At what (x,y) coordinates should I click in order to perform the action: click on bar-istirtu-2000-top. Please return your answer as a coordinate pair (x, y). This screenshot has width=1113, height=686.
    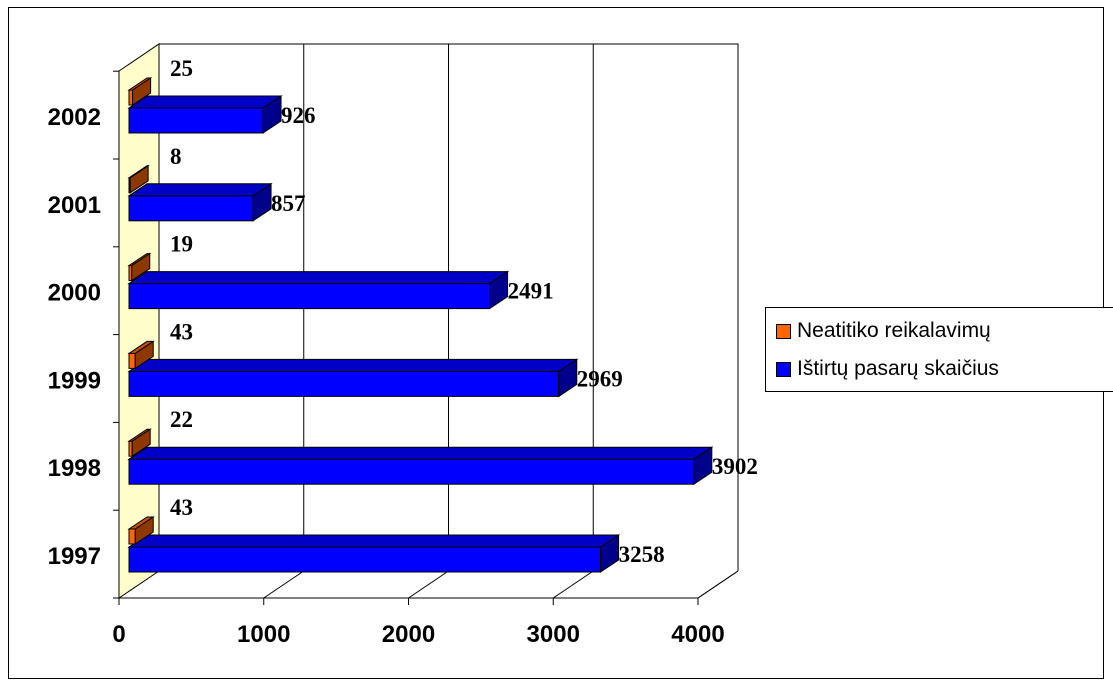
    Looking at the image, I should click on (318, 278).